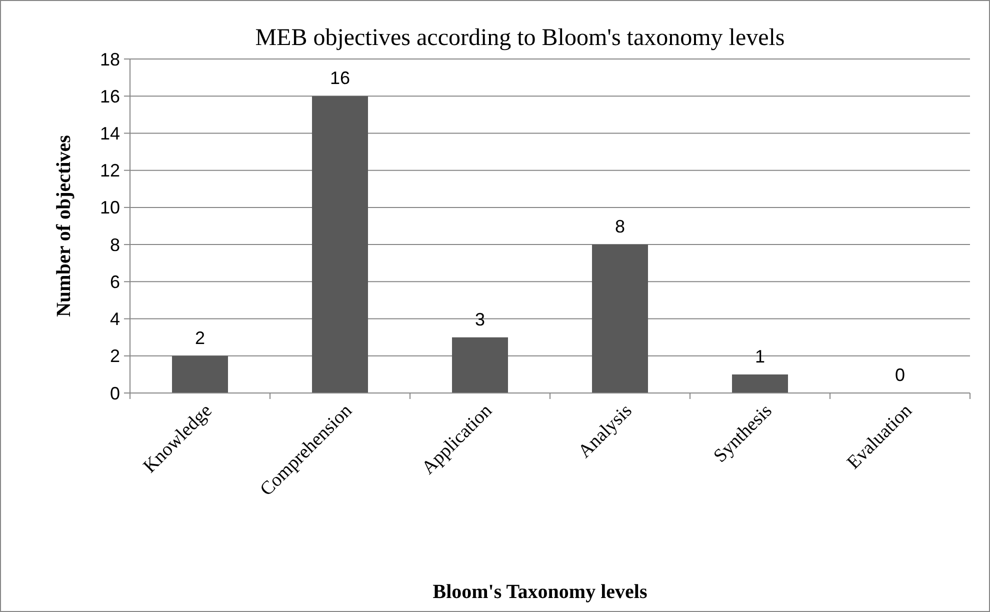 The width and height of the screenshot is (990, 612). What do you see at coordinates (110, 59) in the screenshot?
I see `y-tick-label: 18` at bounding box center [110, 59].